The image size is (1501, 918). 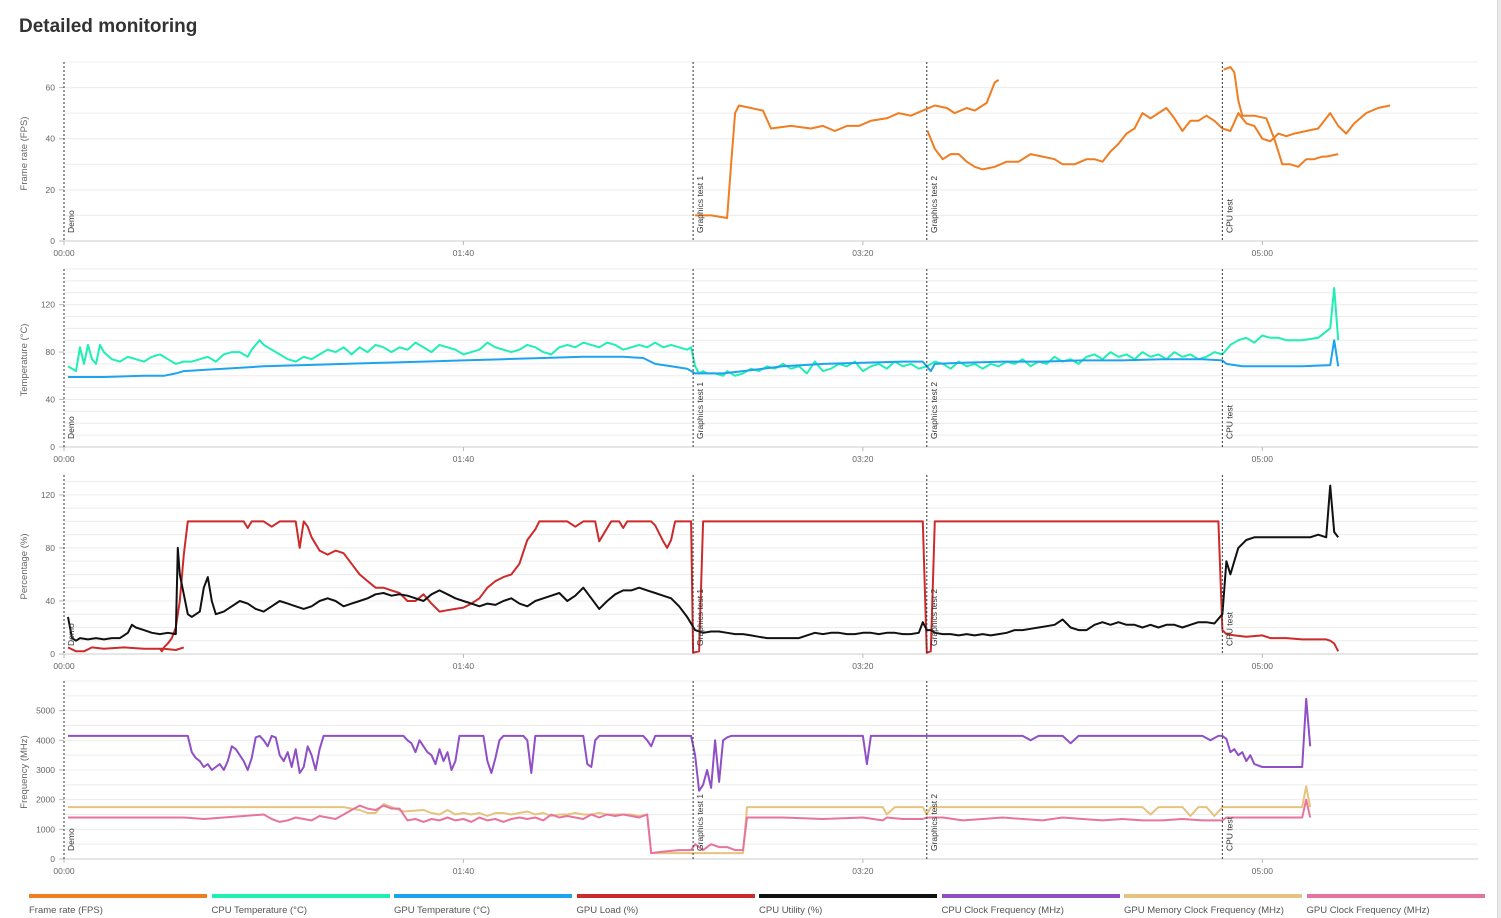 What do you see at coordinates (665, 905) in the screenshot?
I see `legend-item: GPU Load (%)` at bounding box center [665, 905].